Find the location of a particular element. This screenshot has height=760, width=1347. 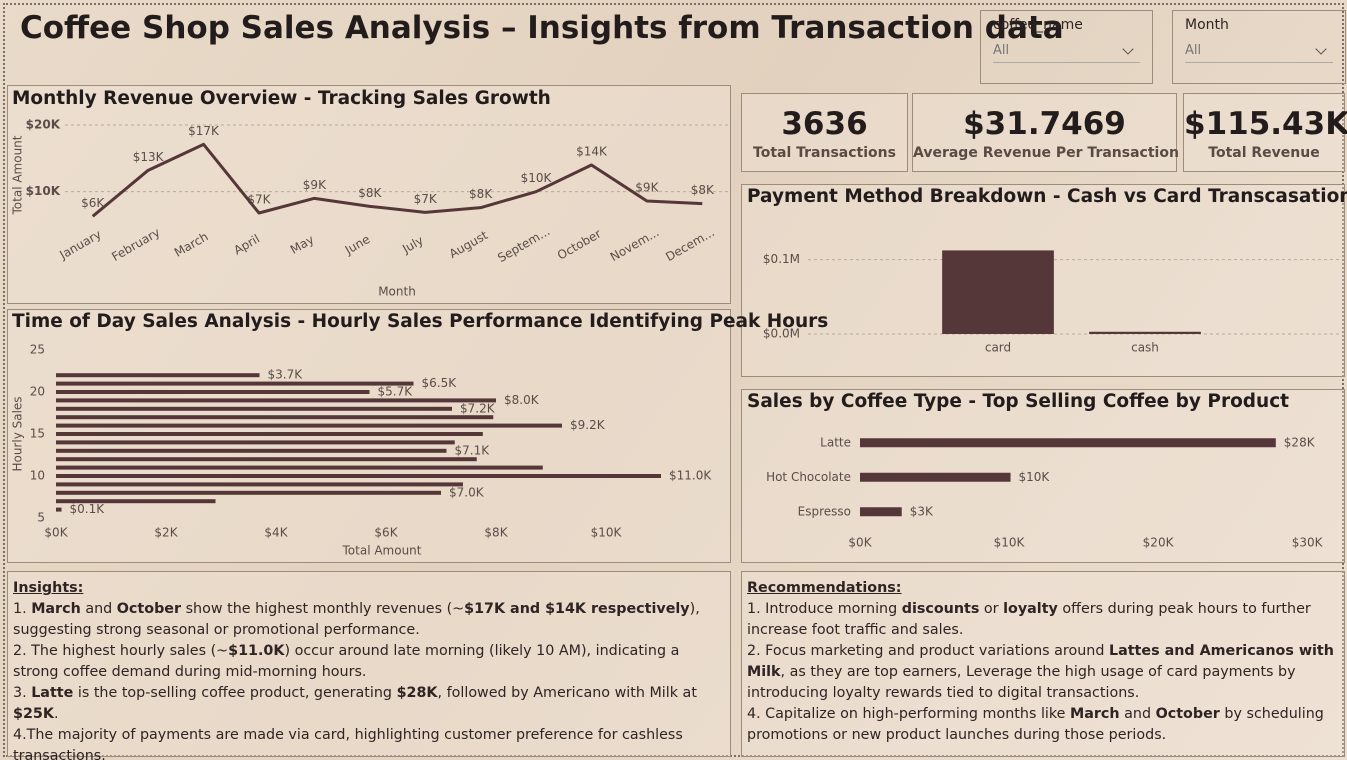

data-label: $3K is located at coordinates (922, 511).